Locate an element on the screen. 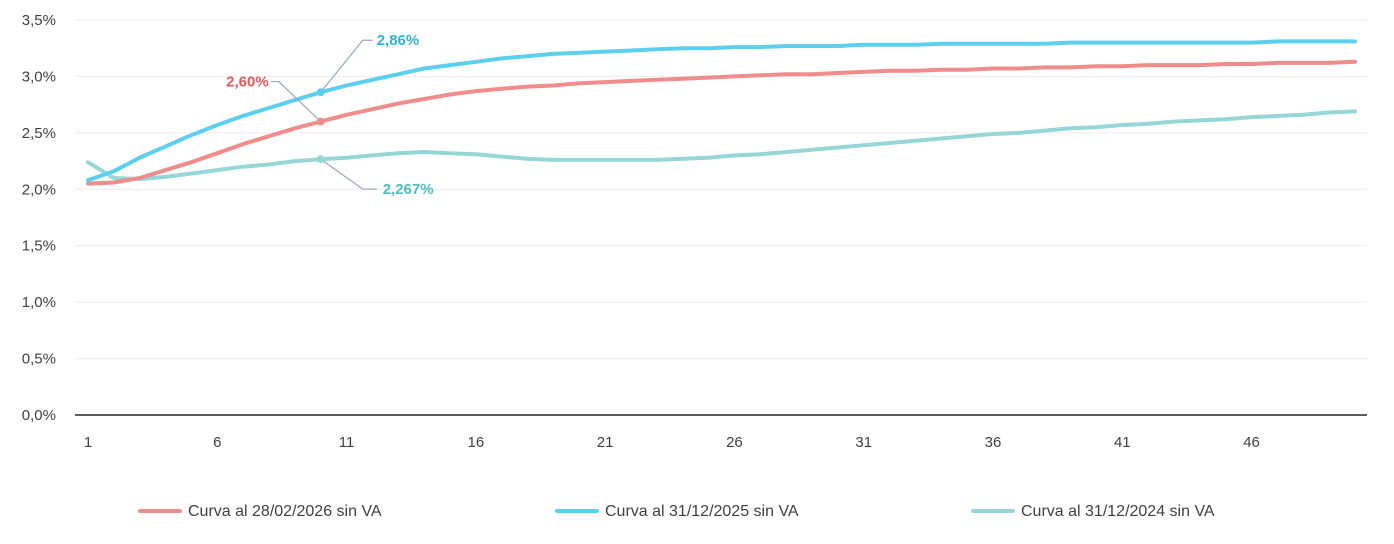 The image size is (1394, 544). annotation-label: 2,60% is located at coordinates (247, 82).